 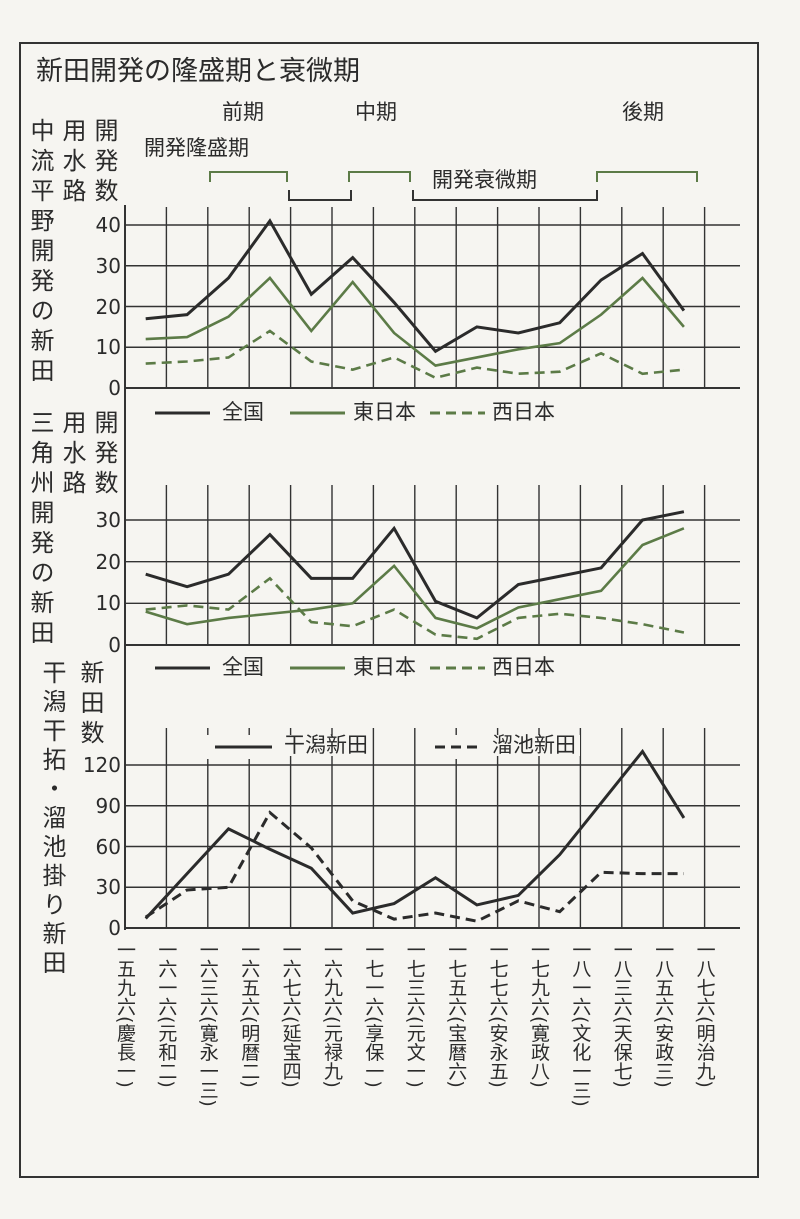 I want to click on period-boom-label: 開発隆盛期, so click(x=196, y=148).